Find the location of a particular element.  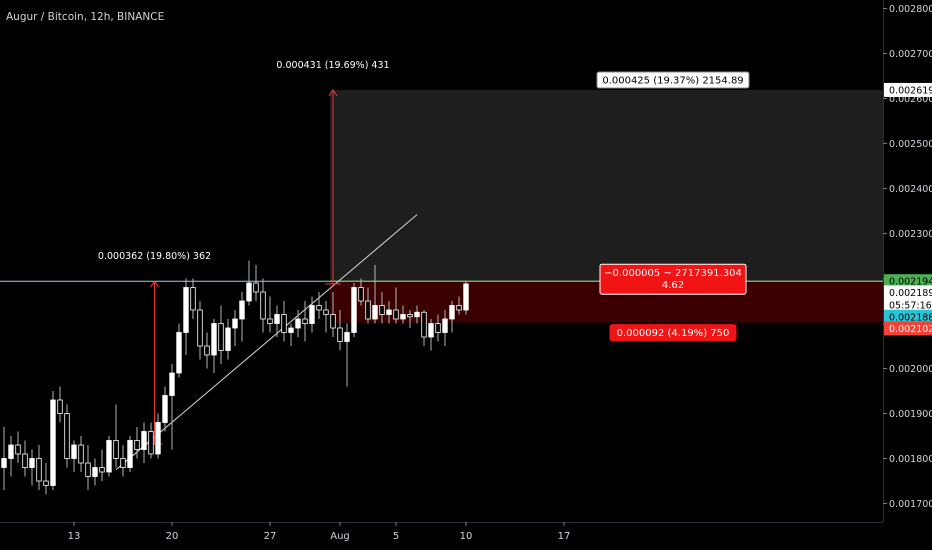

target-label-box is located at coordinates (673, 80).